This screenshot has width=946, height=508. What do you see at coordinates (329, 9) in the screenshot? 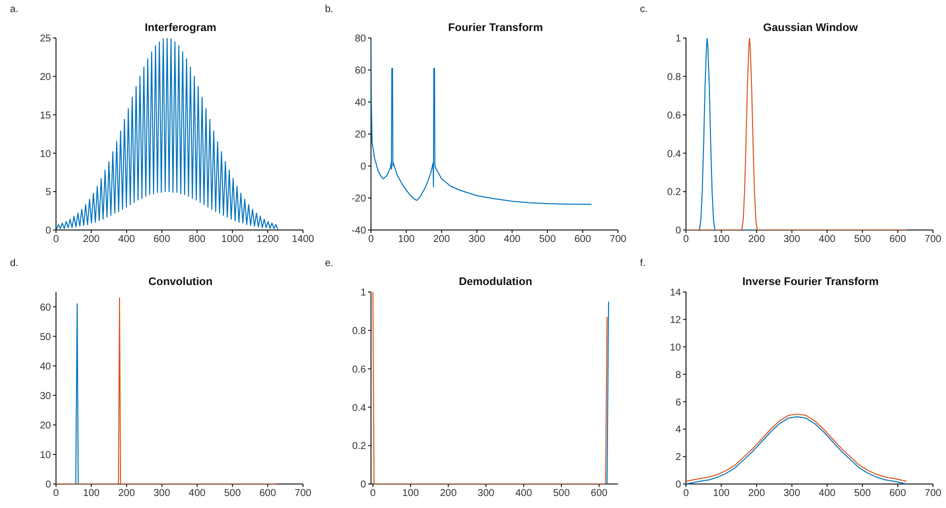
I see `text: b.` at bounding box center [329, 9].